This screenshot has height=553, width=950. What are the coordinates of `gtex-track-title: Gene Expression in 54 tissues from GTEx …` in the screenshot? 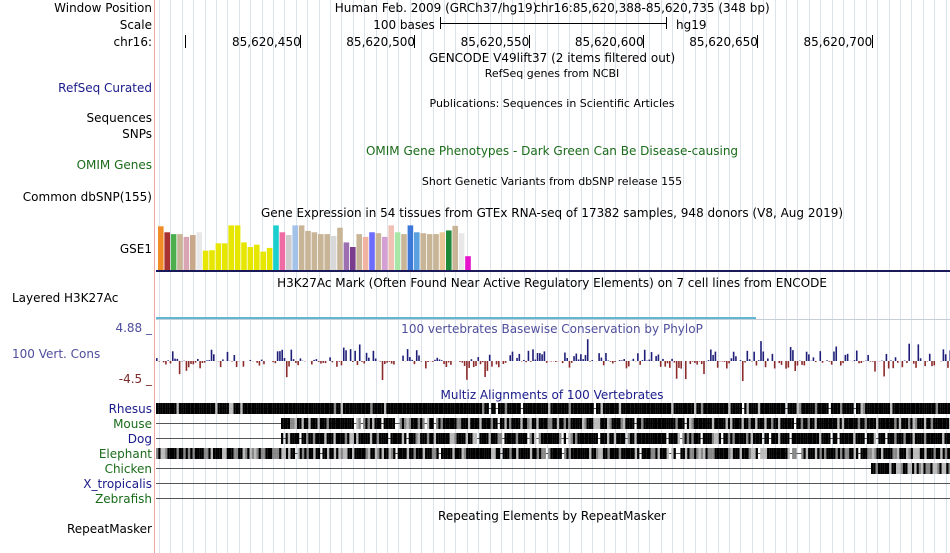 It's located at (552, 213).